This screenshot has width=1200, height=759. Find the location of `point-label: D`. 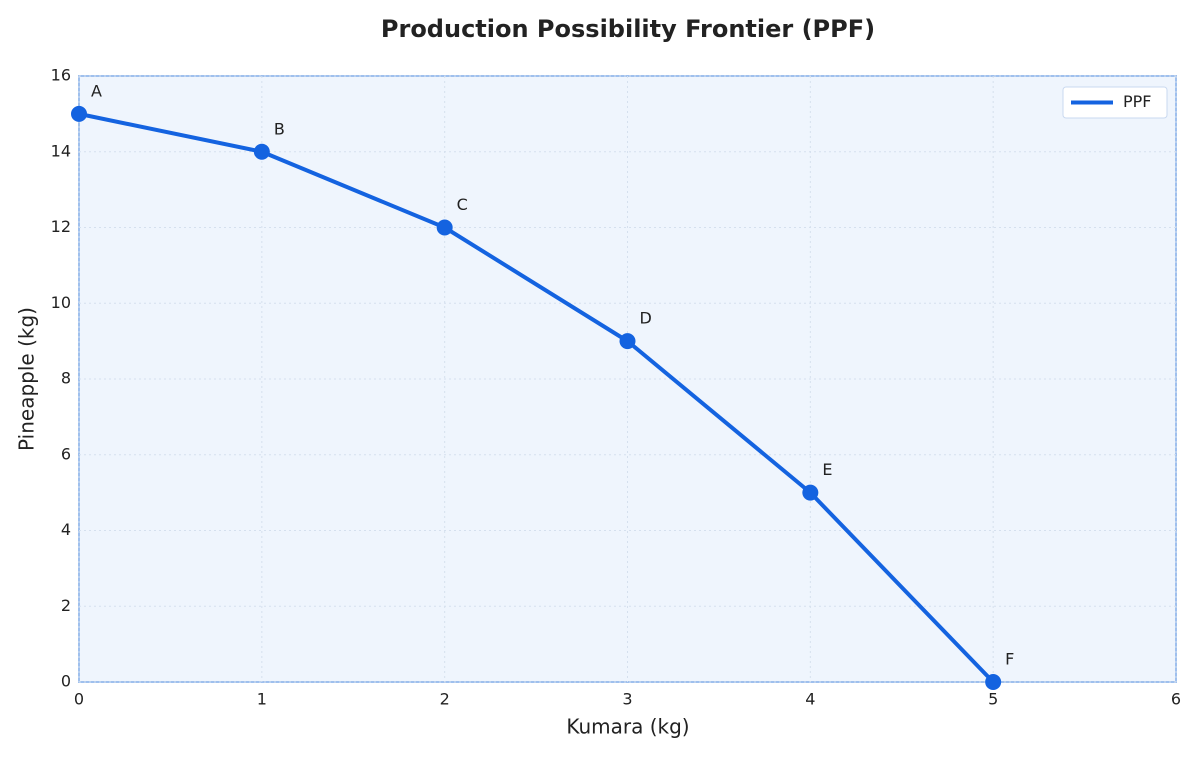

point-label: D is located at coordinates (646, 318).